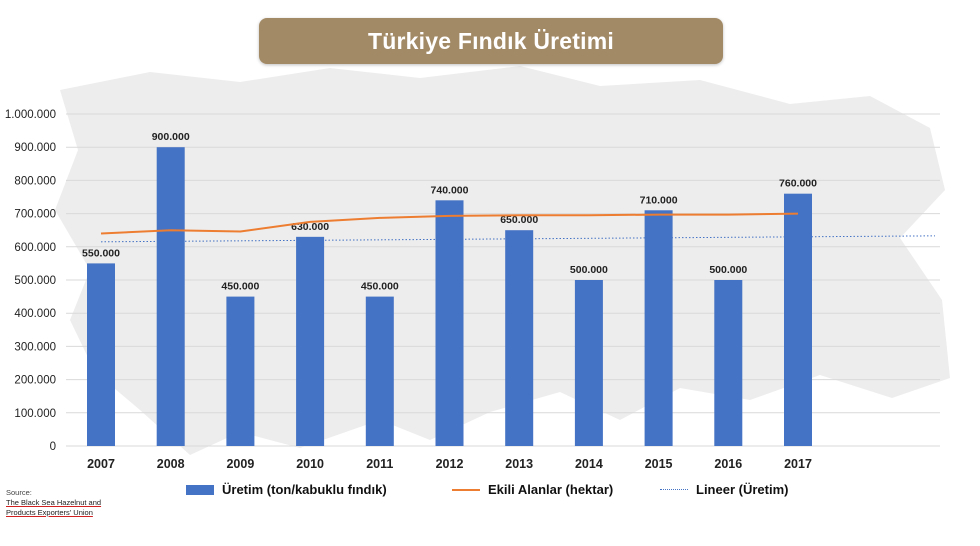  Describe the element at coordinates (450, 464) in the screenshot. I see `x-tick-label: 2012` at that location.